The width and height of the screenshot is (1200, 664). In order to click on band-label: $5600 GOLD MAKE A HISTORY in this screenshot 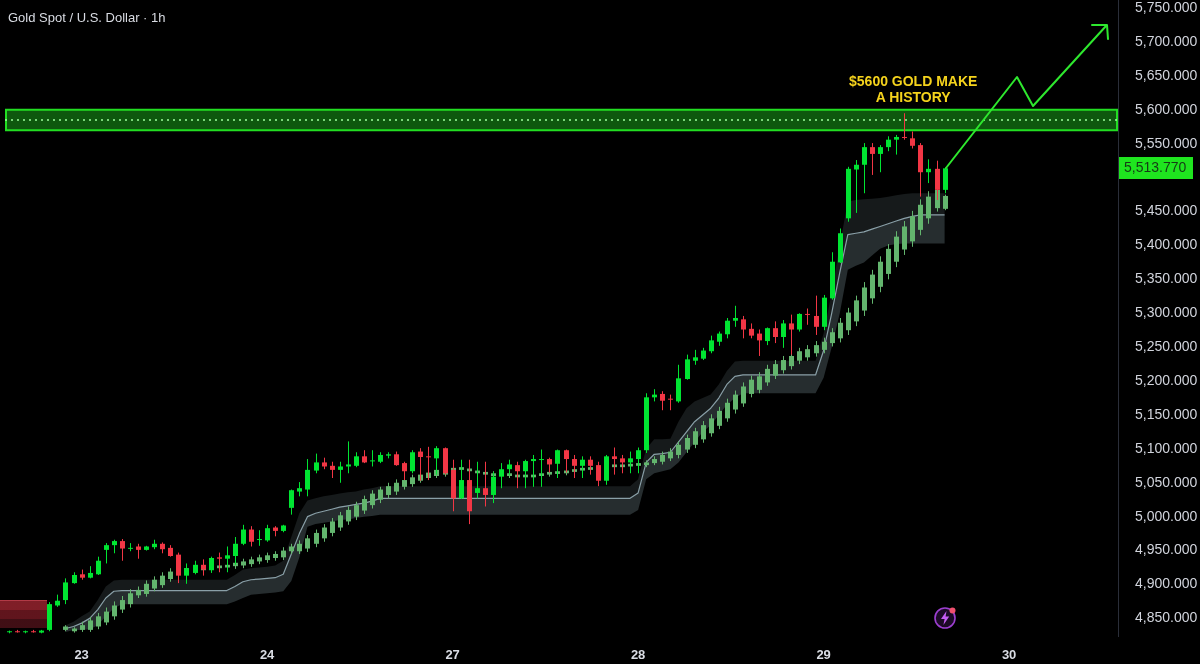, I will do `click(913, 88)`.